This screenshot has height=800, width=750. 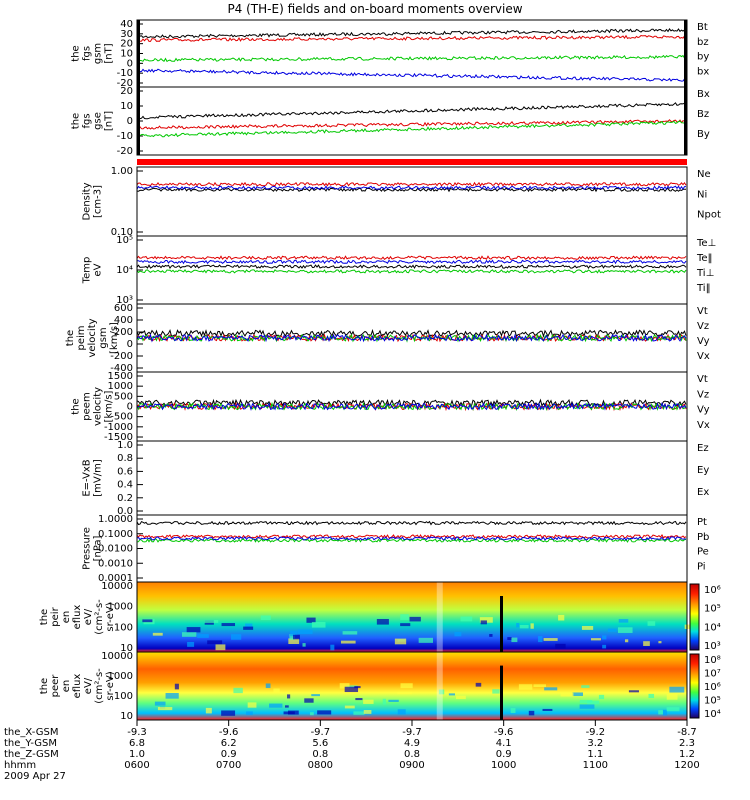 What do you see at coordinates (118, 437) in the screenshot?
I see `ytick-label: -1500` at bounding box center [118, 437].